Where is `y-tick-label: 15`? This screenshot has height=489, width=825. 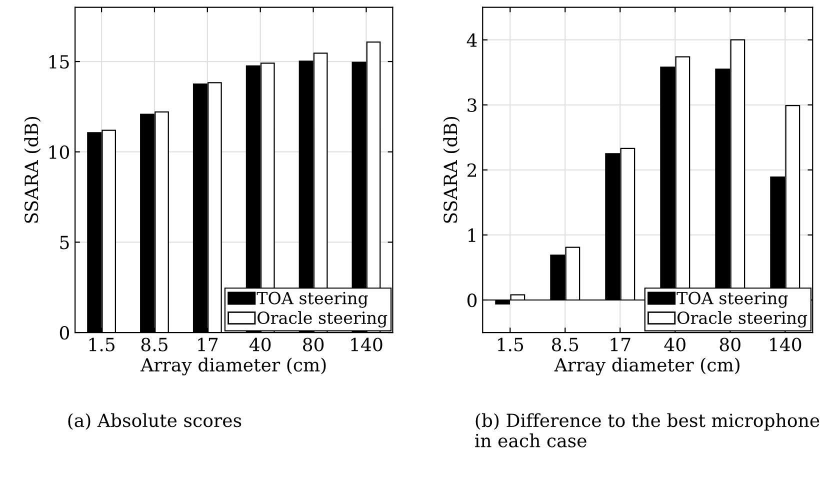 y-tick-label: 15 is located at coordinates (59, 61).